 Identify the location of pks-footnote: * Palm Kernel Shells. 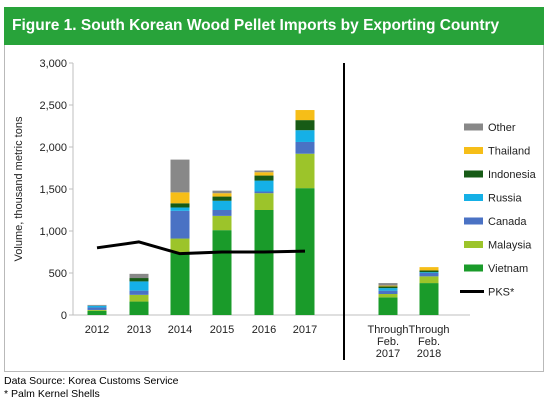
(52, 394).